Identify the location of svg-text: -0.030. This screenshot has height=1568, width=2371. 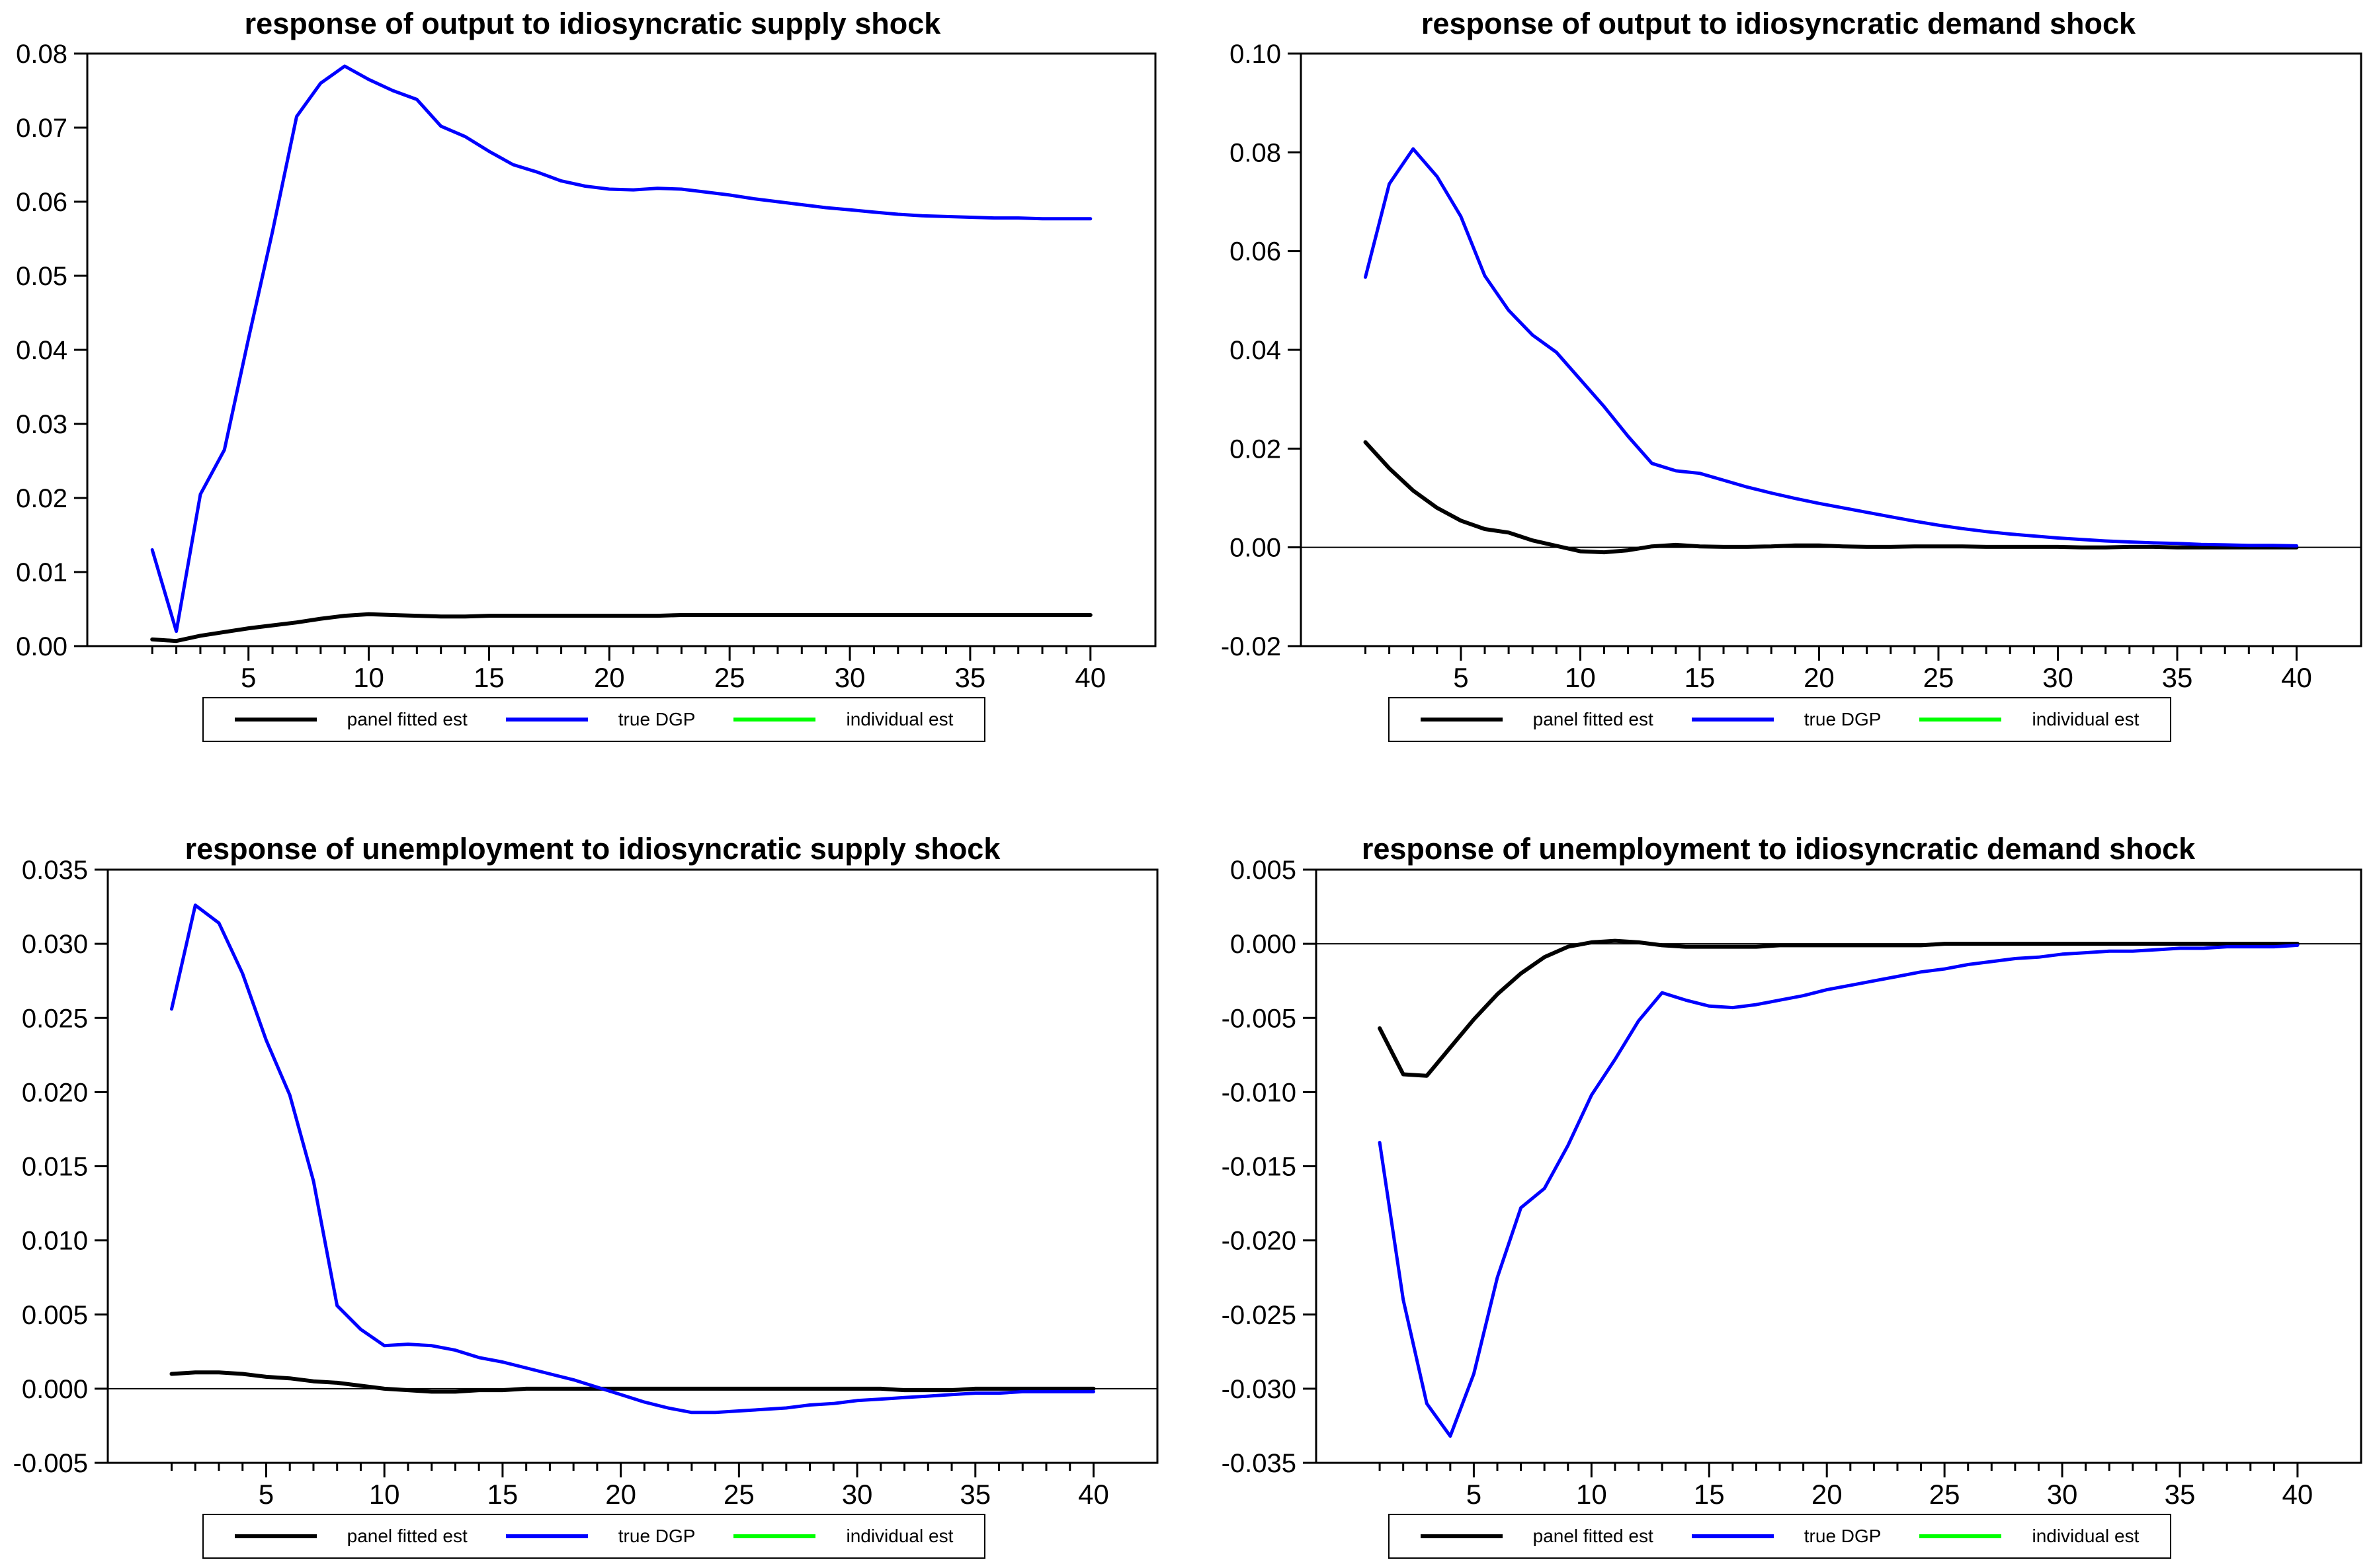
(1259, 1389).